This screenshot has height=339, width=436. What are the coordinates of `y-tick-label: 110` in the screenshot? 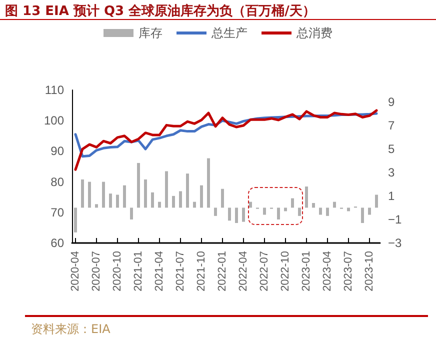 It's located at (54, 90).